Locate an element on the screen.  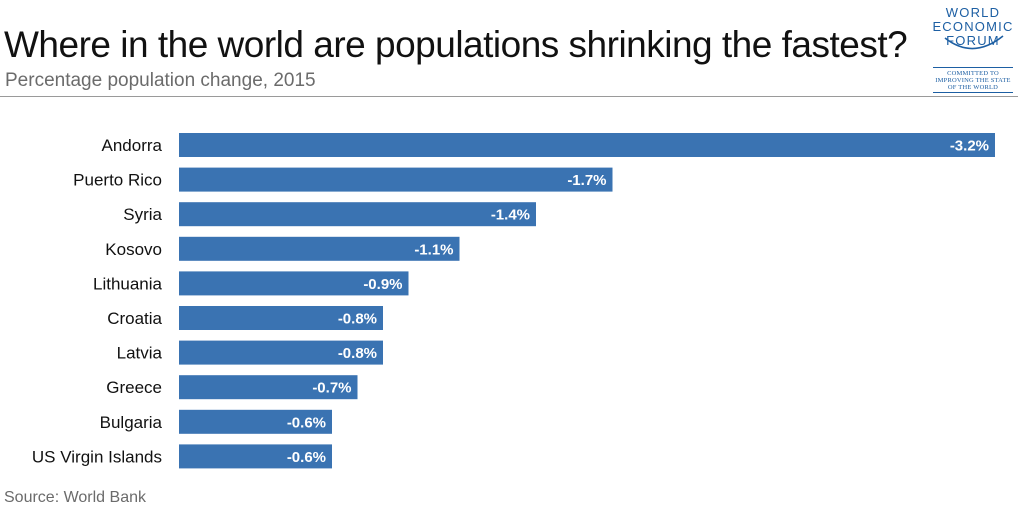
logo-tagline-2: IMPROVING THE STATE is located at coordinates (973, 80).